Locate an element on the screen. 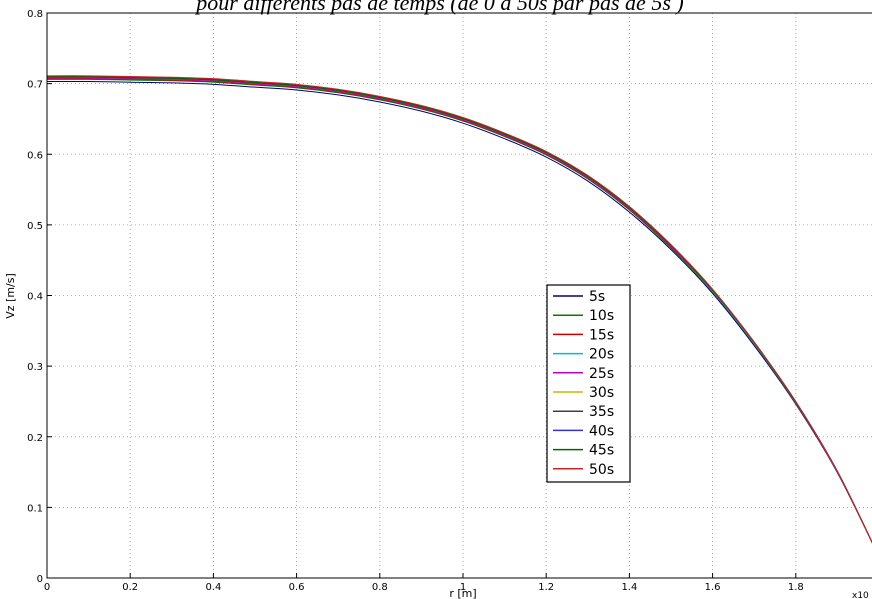 The image size is (872, 599). legend-label-35s: 35s is located at coordinates (601, 412).